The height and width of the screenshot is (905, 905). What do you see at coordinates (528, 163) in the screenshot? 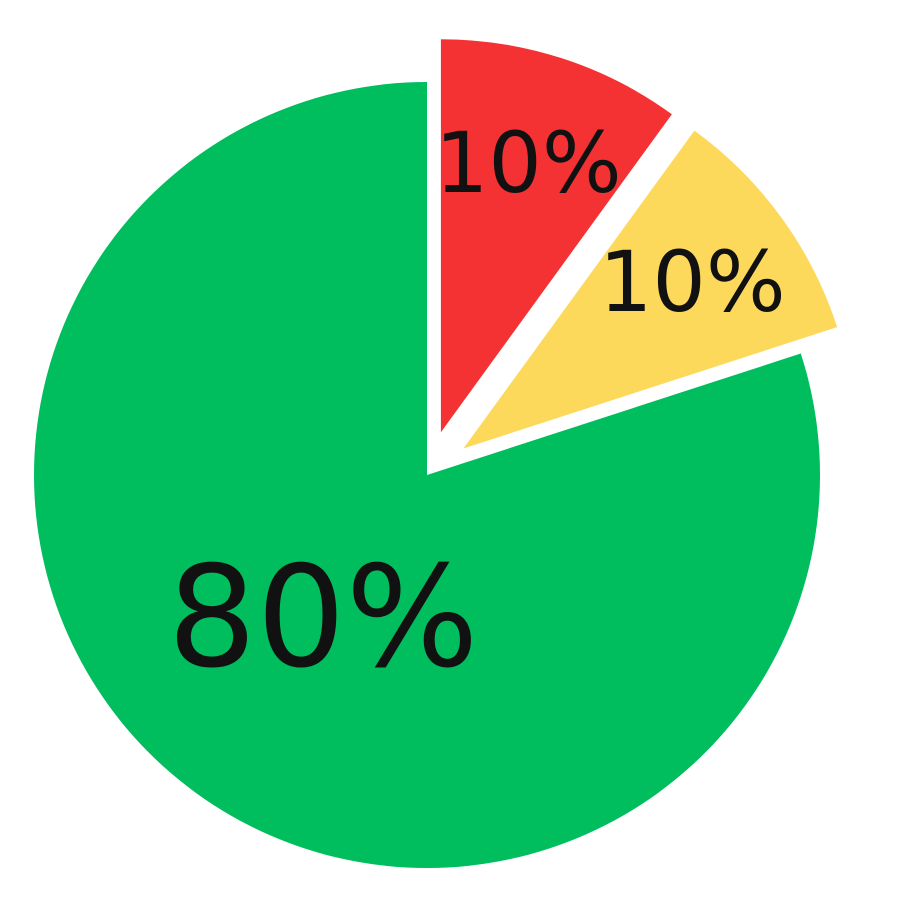
I see `slice-label-0: 10%` at bounding box center [528, 163].